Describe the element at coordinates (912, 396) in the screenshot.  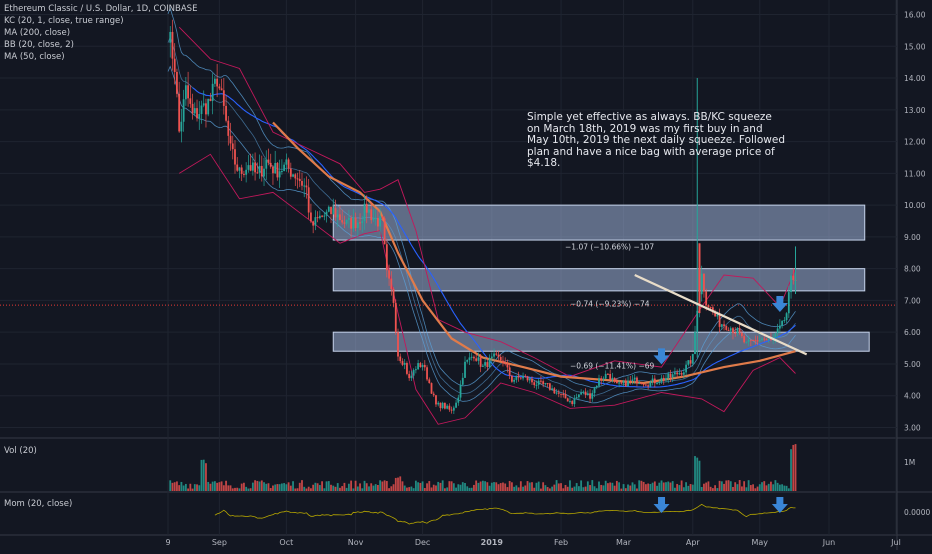
I see `y-tick-label: 4.00` at that location.